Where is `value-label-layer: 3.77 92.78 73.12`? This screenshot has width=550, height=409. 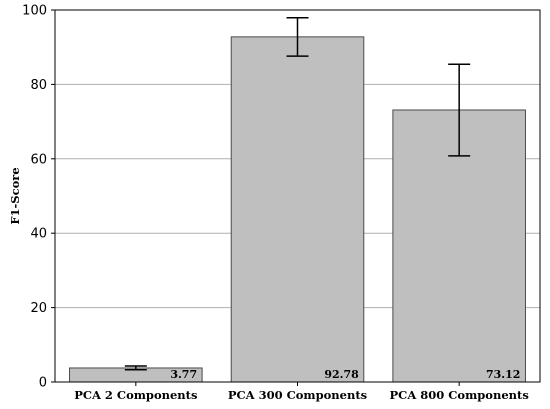
value-label-layer: 3.77 92.78 73.12 is located at coordinates (345, 374).